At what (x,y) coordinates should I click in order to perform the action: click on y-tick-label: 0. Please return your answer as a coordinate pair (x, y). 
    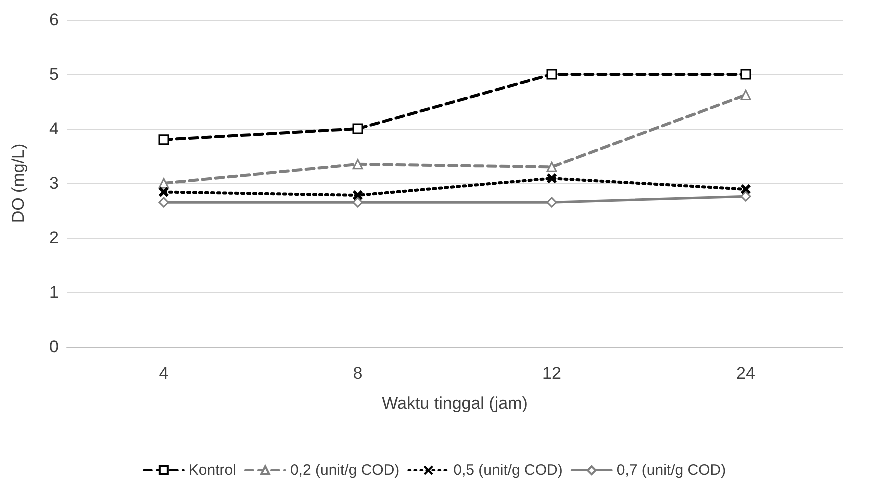
    Looking at the image, I should click on (54, 347).